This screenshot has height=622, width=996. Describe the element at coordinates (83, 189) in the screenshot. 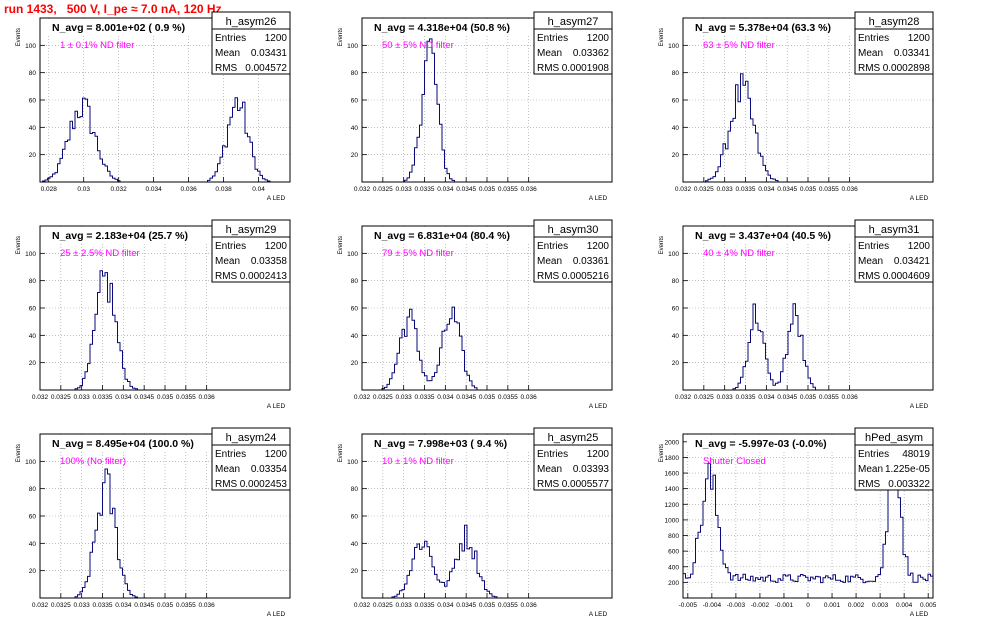

I see `x-tick-label: 0.03` at that location.